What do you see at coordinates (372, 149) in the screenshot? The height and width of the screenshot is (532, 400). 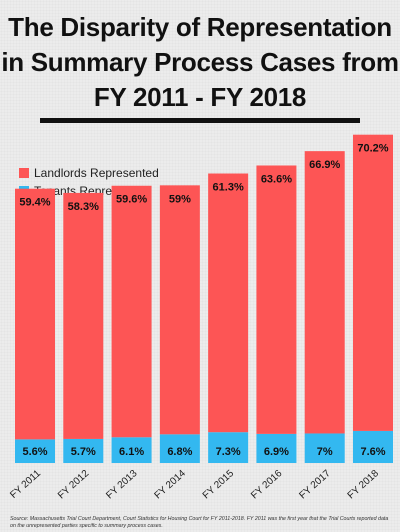 I see `data-label-landlords: 70.2%` at bounding box center [372, 149].